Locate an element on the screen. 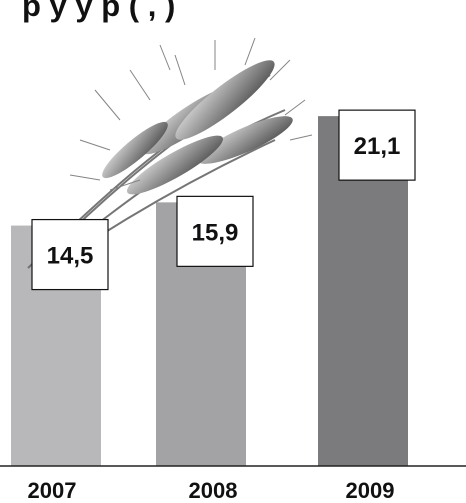 Image resolution: width=466 pixels, height=503 pixels. category-label-2009: 2009 is located at coordinates (370, 490).